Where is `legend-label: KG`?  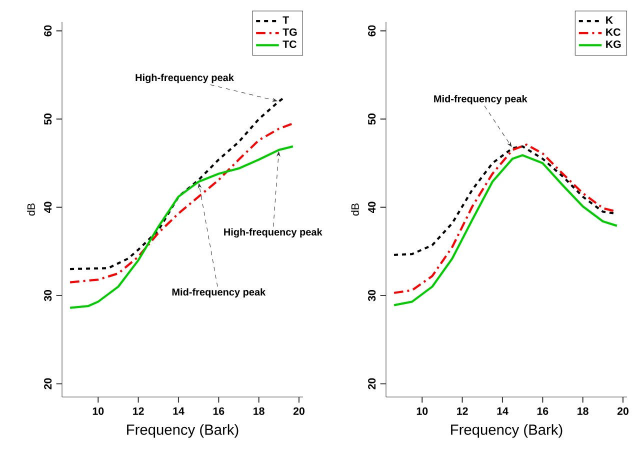
legend-label: KG is located at coordinates (613, 44).